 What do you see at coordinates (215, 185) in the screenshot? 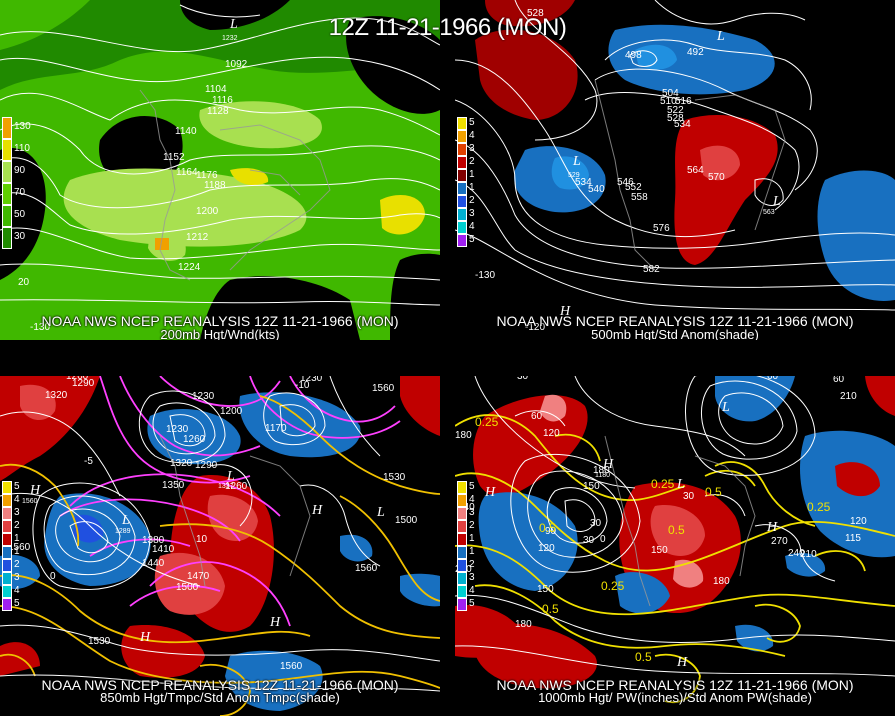
I see `svg-text: 1188` at bounding box center [215, 185].